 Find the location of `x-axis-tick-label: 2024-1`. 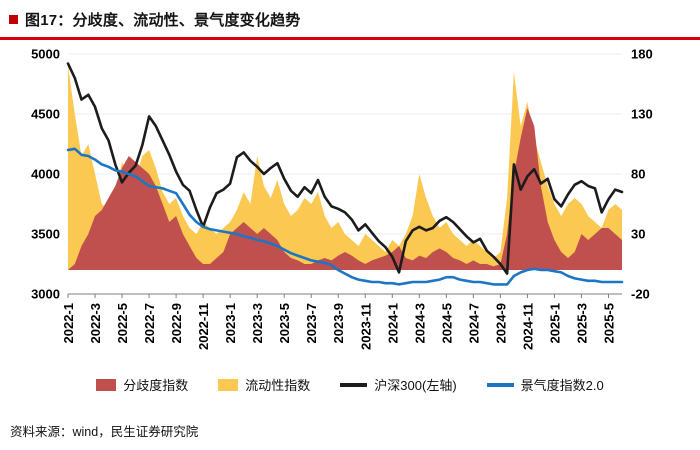

x-axis-tick-label: 2024-1 is located at coordinates (392, 323).